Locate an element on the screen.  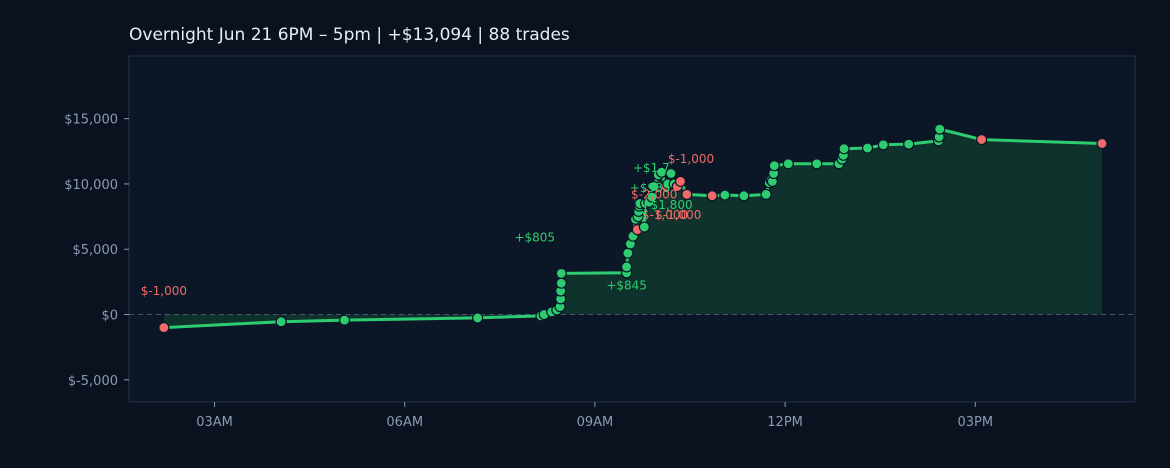
y-tick-label-1: $0 is located at coordinates (109, 316).